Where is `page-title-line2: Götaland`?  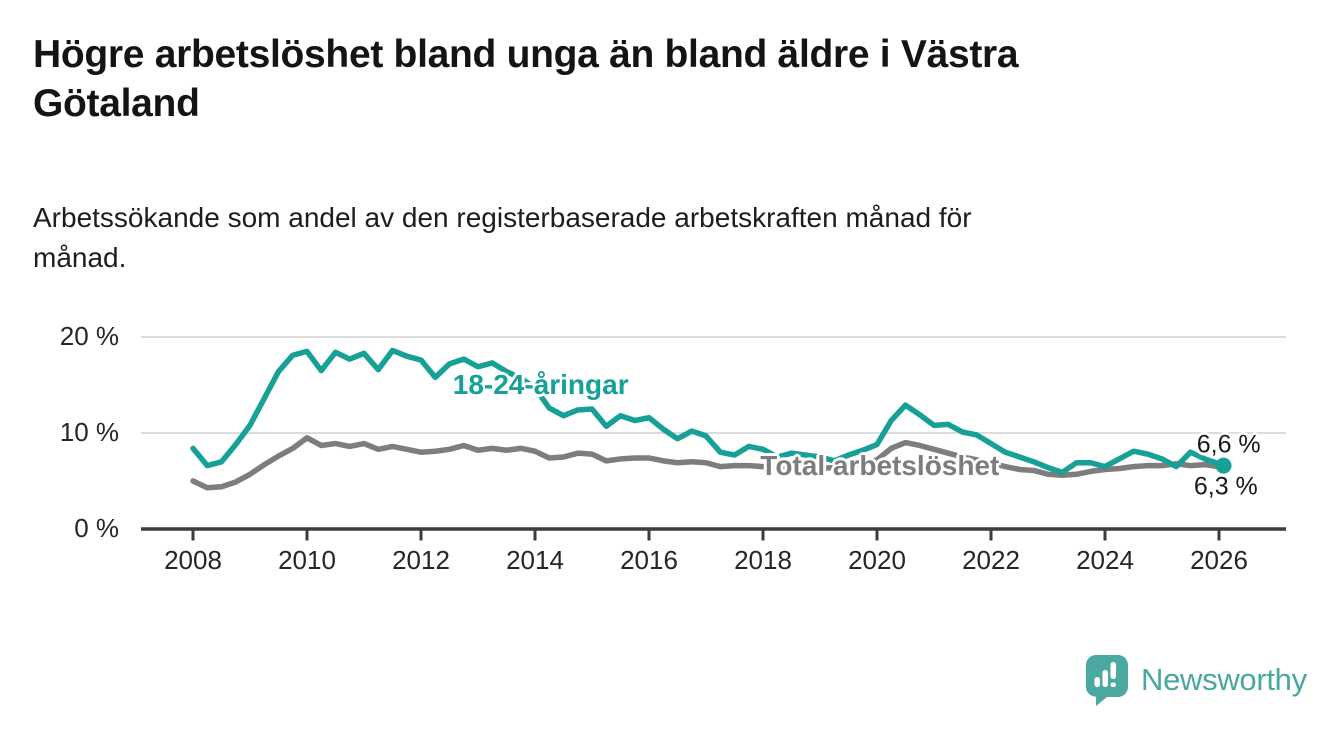 page-title-line2: Götaland is located at coordinates (116, 104).